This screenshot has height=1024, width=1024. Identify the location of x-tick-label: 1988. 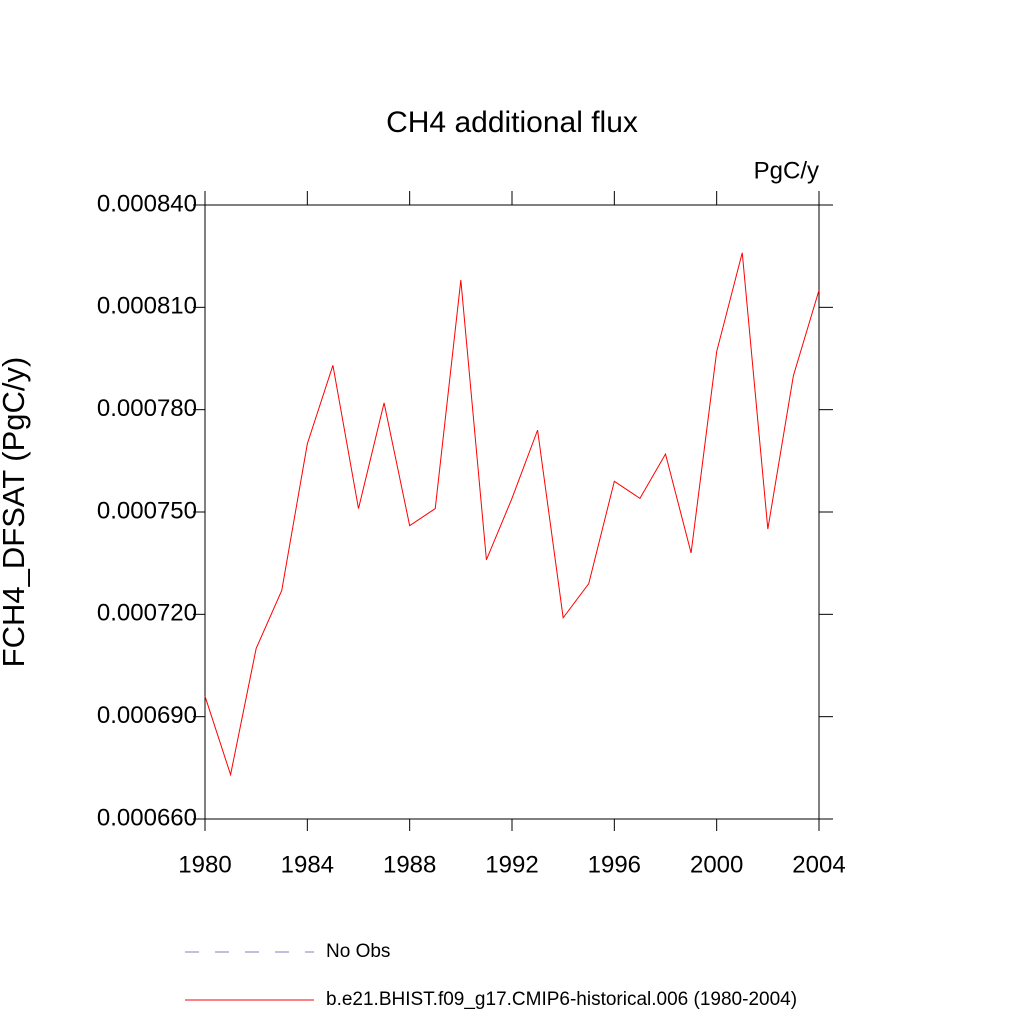
(409, 864).